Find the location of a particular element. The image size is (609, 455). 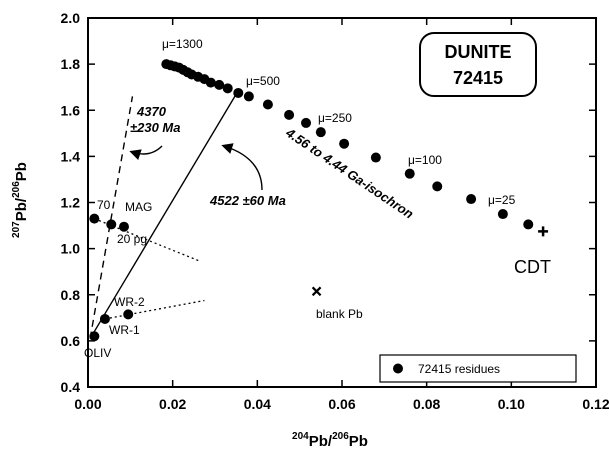

sample-box-line2: 72415 is located at coordinates (478, 78).